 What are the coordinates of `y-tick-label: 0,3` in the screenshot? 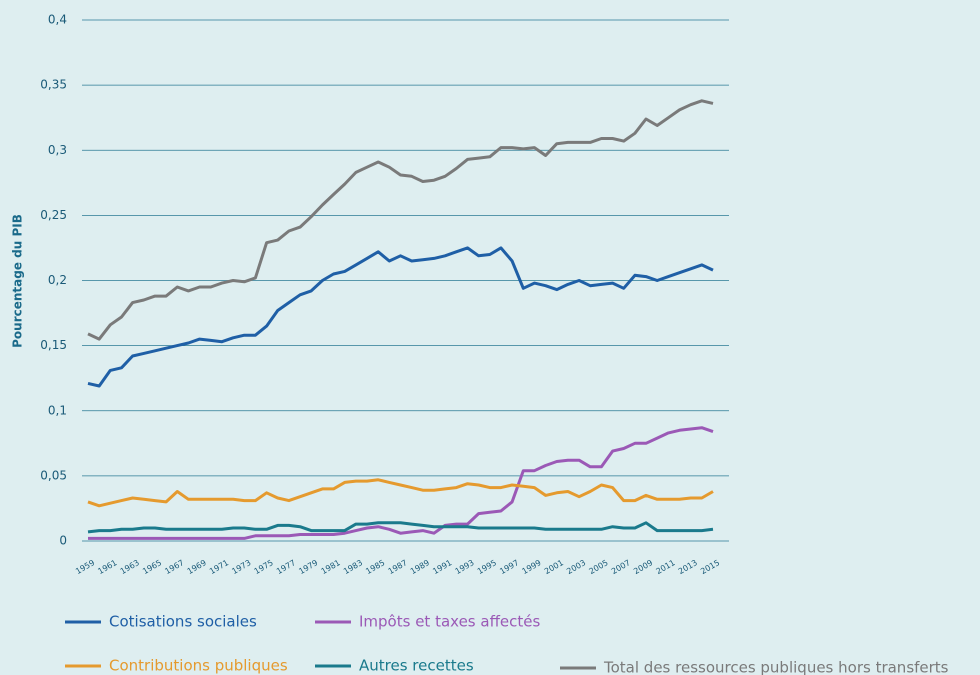 It's located at (57, 150).